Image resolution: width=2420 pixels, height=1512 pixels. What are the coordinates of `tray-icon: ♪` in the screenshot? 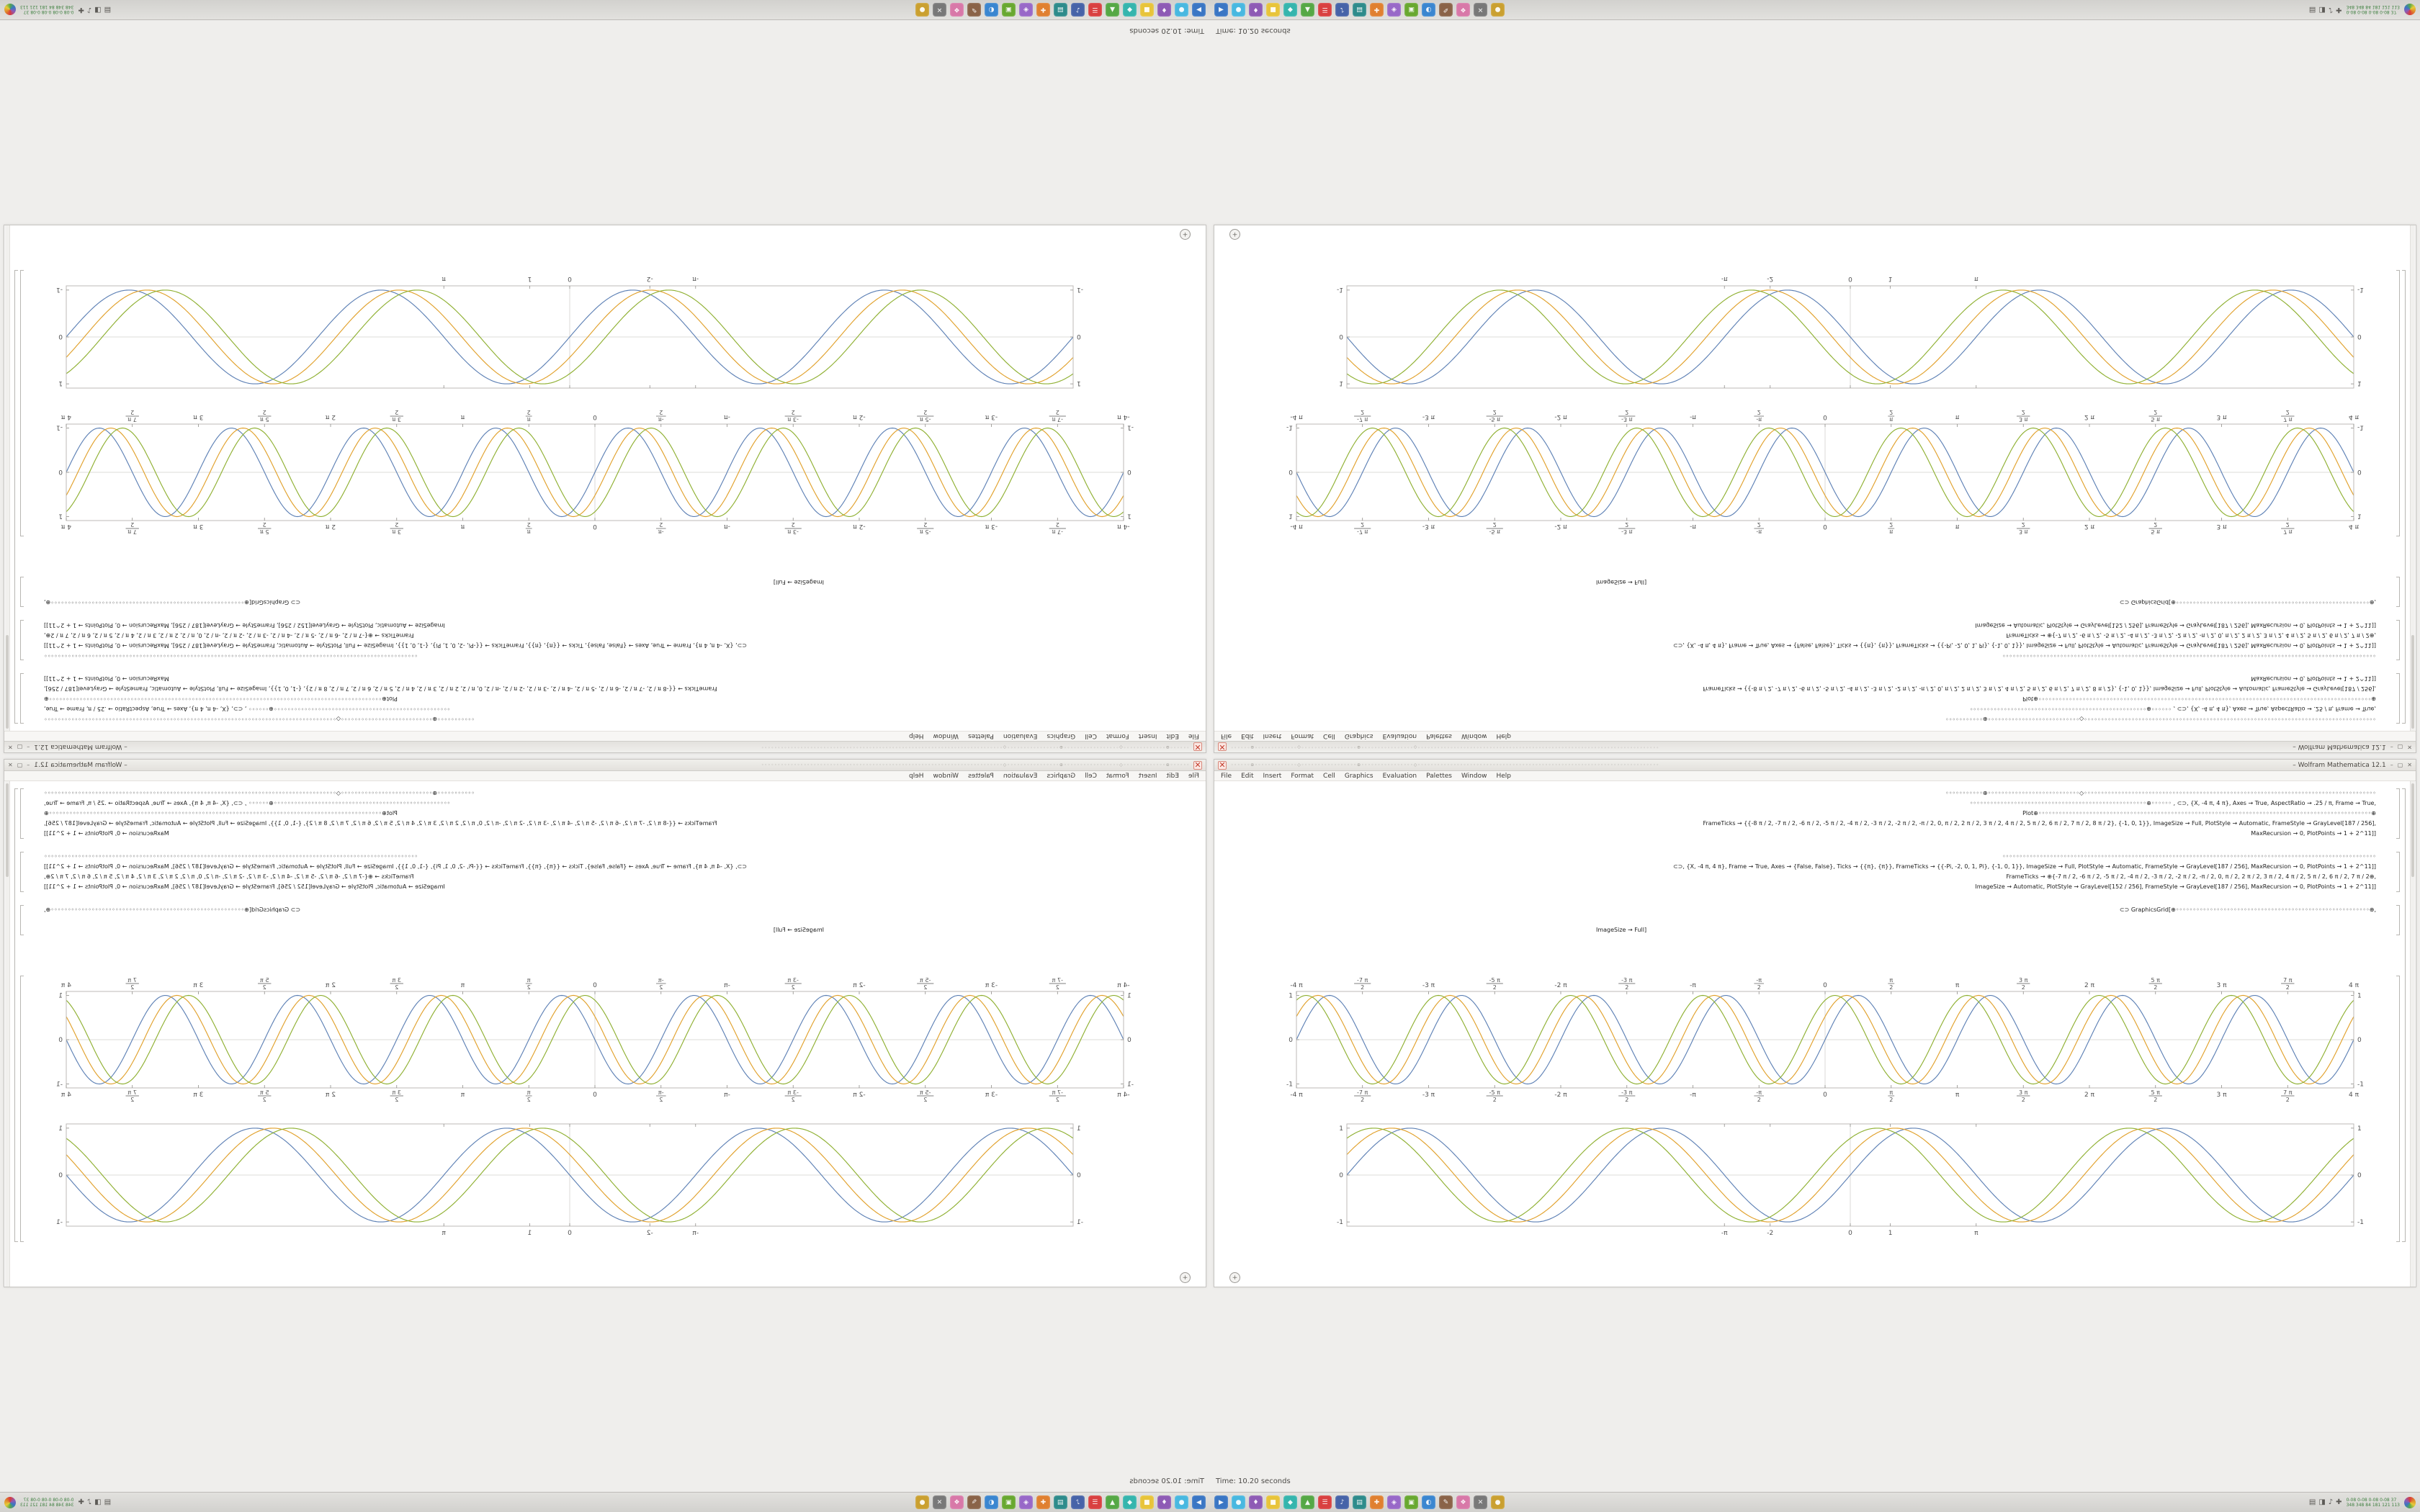 It's located at (89, 1502).